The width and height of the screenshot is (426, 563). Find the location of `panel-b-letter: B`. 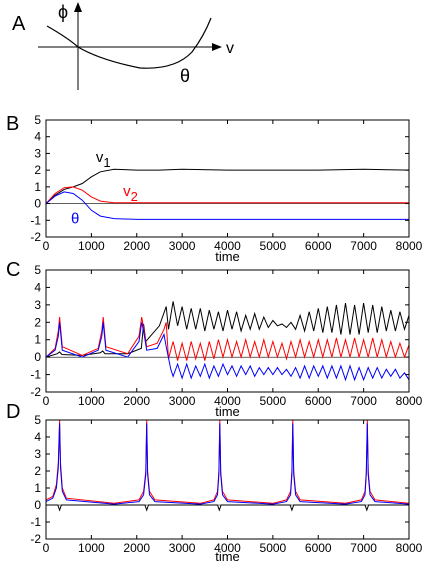

panel-b-letter: B is located at coordinates (12, 124).